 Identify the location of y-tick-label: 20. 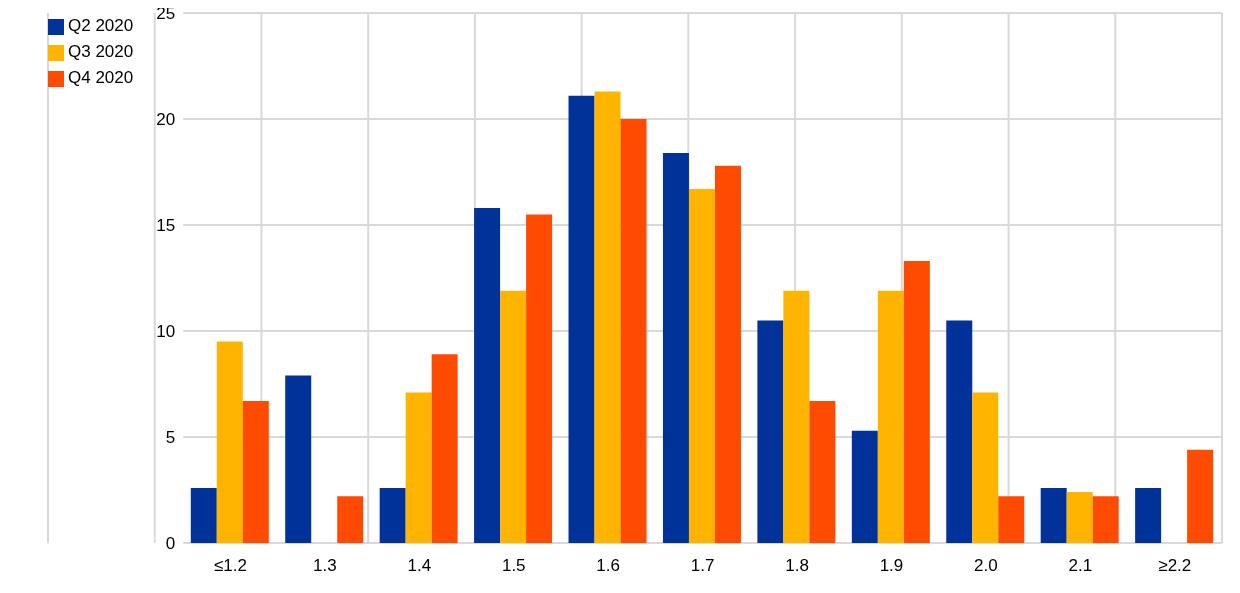
(166, 120).